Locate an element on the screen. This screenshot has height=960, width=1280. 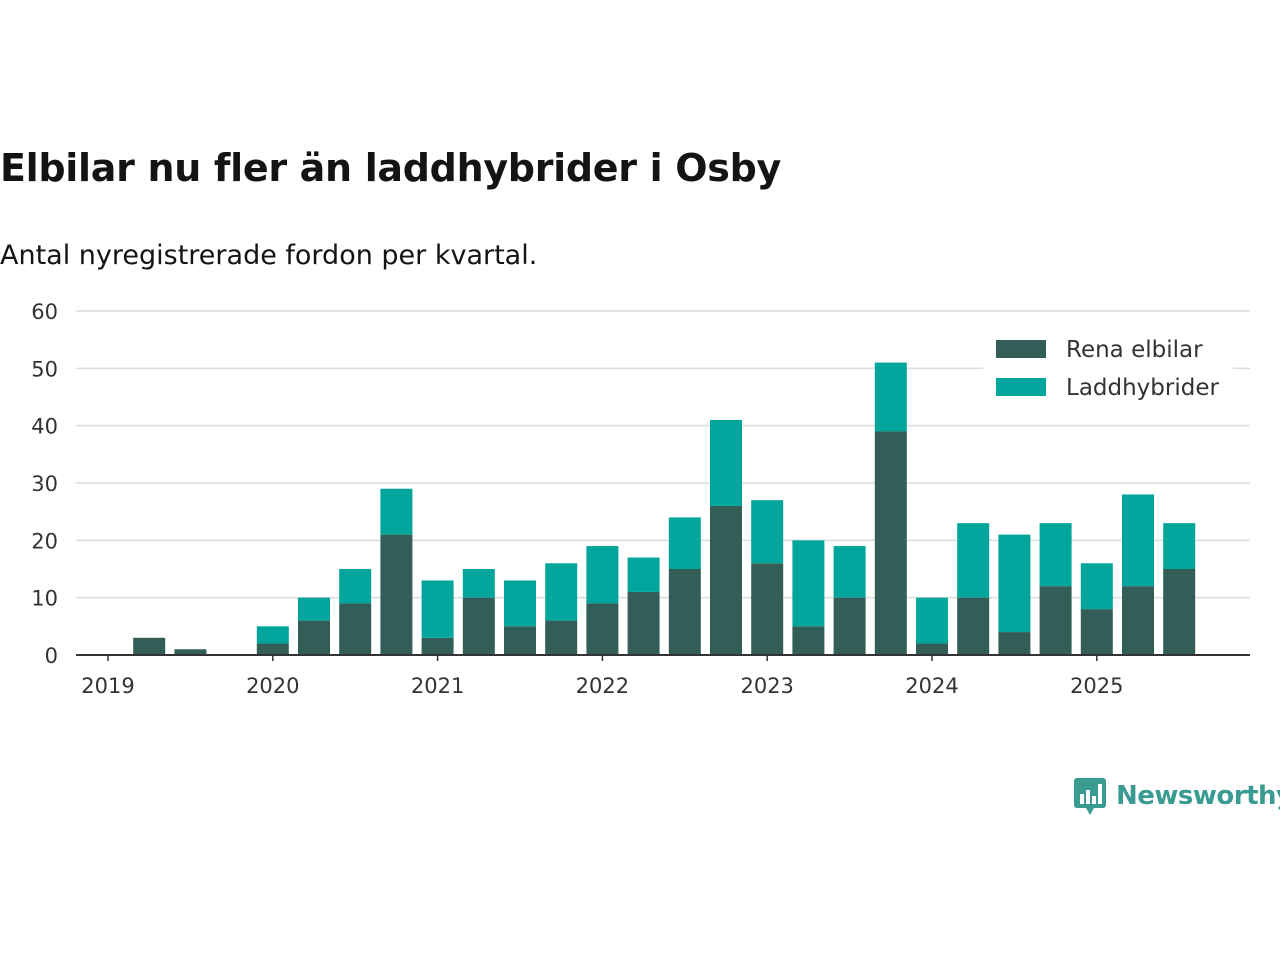
legend: Rena elbilar Laddhybrider is located at coordinates (1108, 370).